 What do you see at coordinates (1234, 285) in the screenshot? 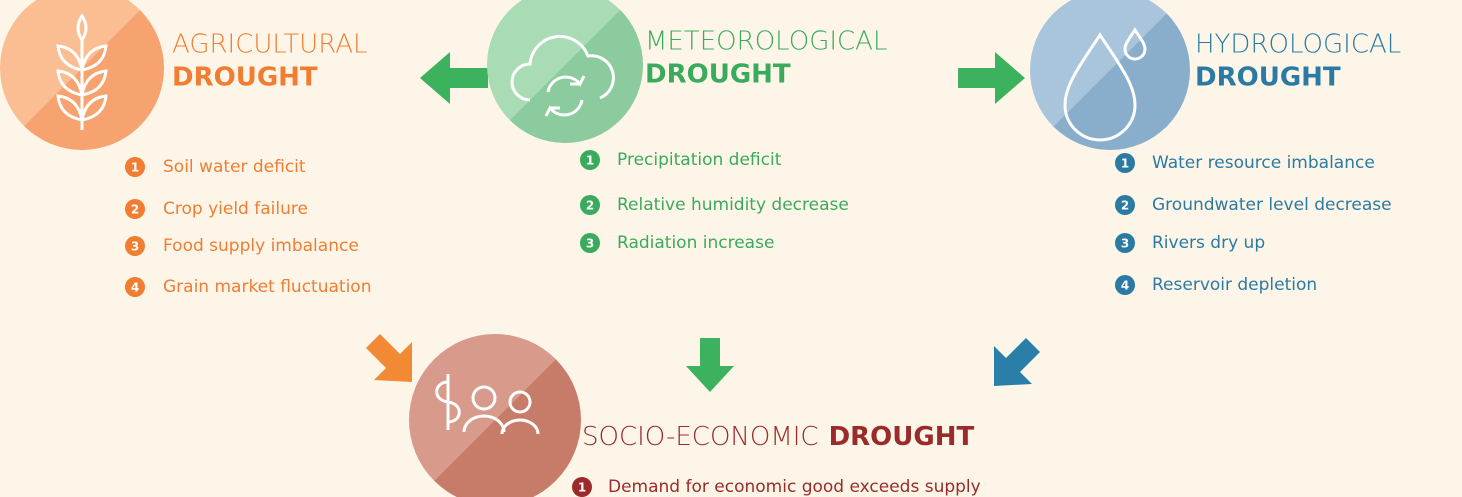
I see `item-text: Reservoir depletion` at bounding box center [1234, 285].